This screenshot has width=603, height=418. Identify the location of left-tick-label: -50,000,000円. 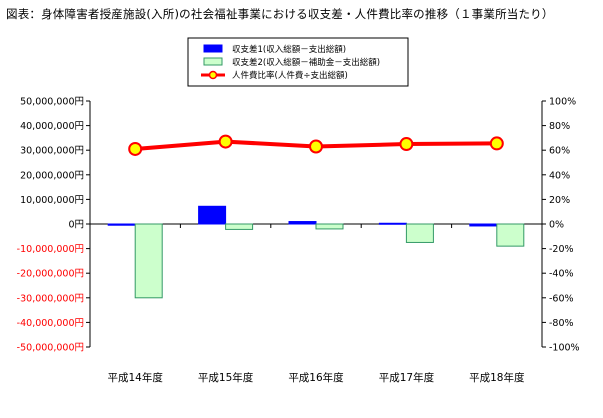
(50, 348).